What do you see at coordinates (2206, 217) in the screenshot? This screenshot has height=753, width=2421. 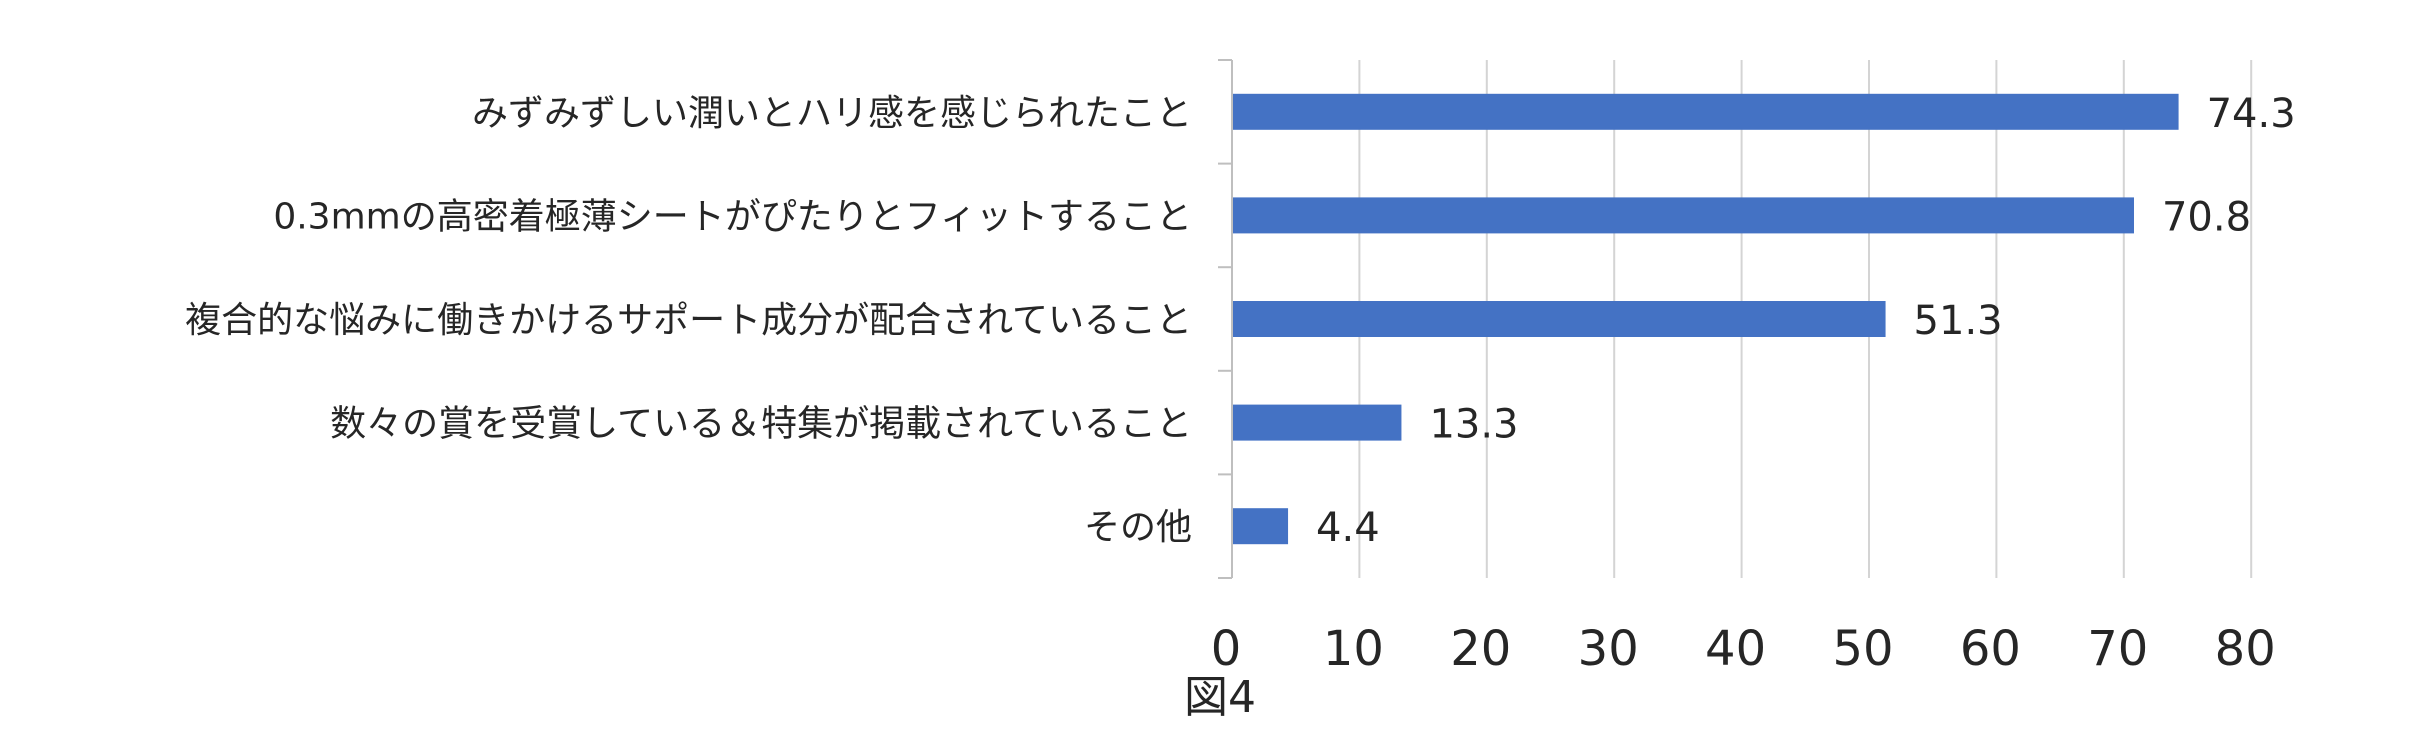 I see `data-label: 70.8` at bounding box center [2206, 217].